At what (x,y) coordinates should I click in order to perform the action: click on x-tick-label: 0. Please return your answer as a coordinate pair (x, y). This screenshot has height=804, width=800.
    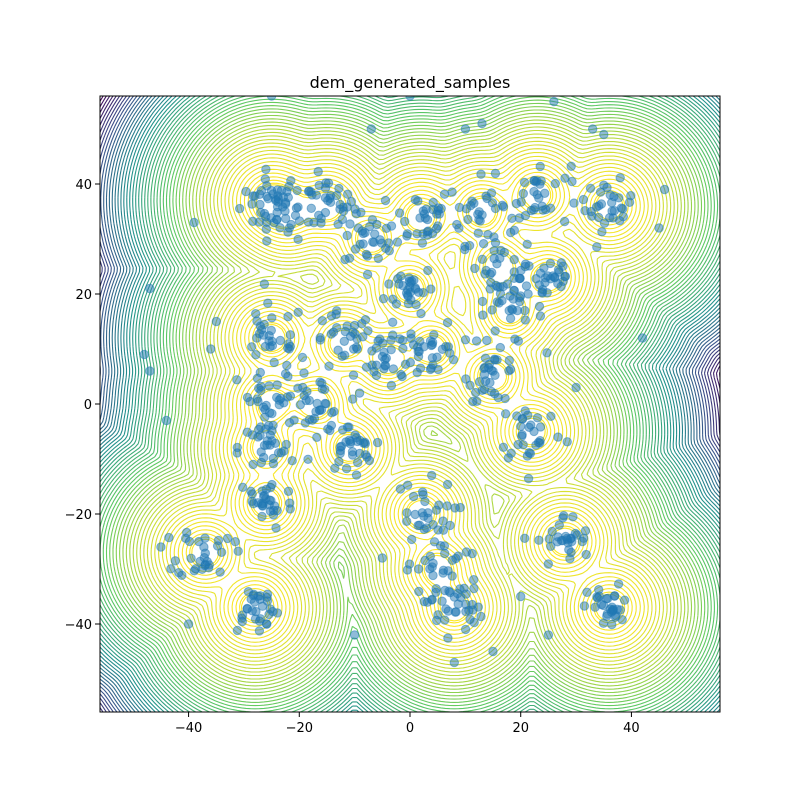
    Looking at the image, I should click on (410, 728).